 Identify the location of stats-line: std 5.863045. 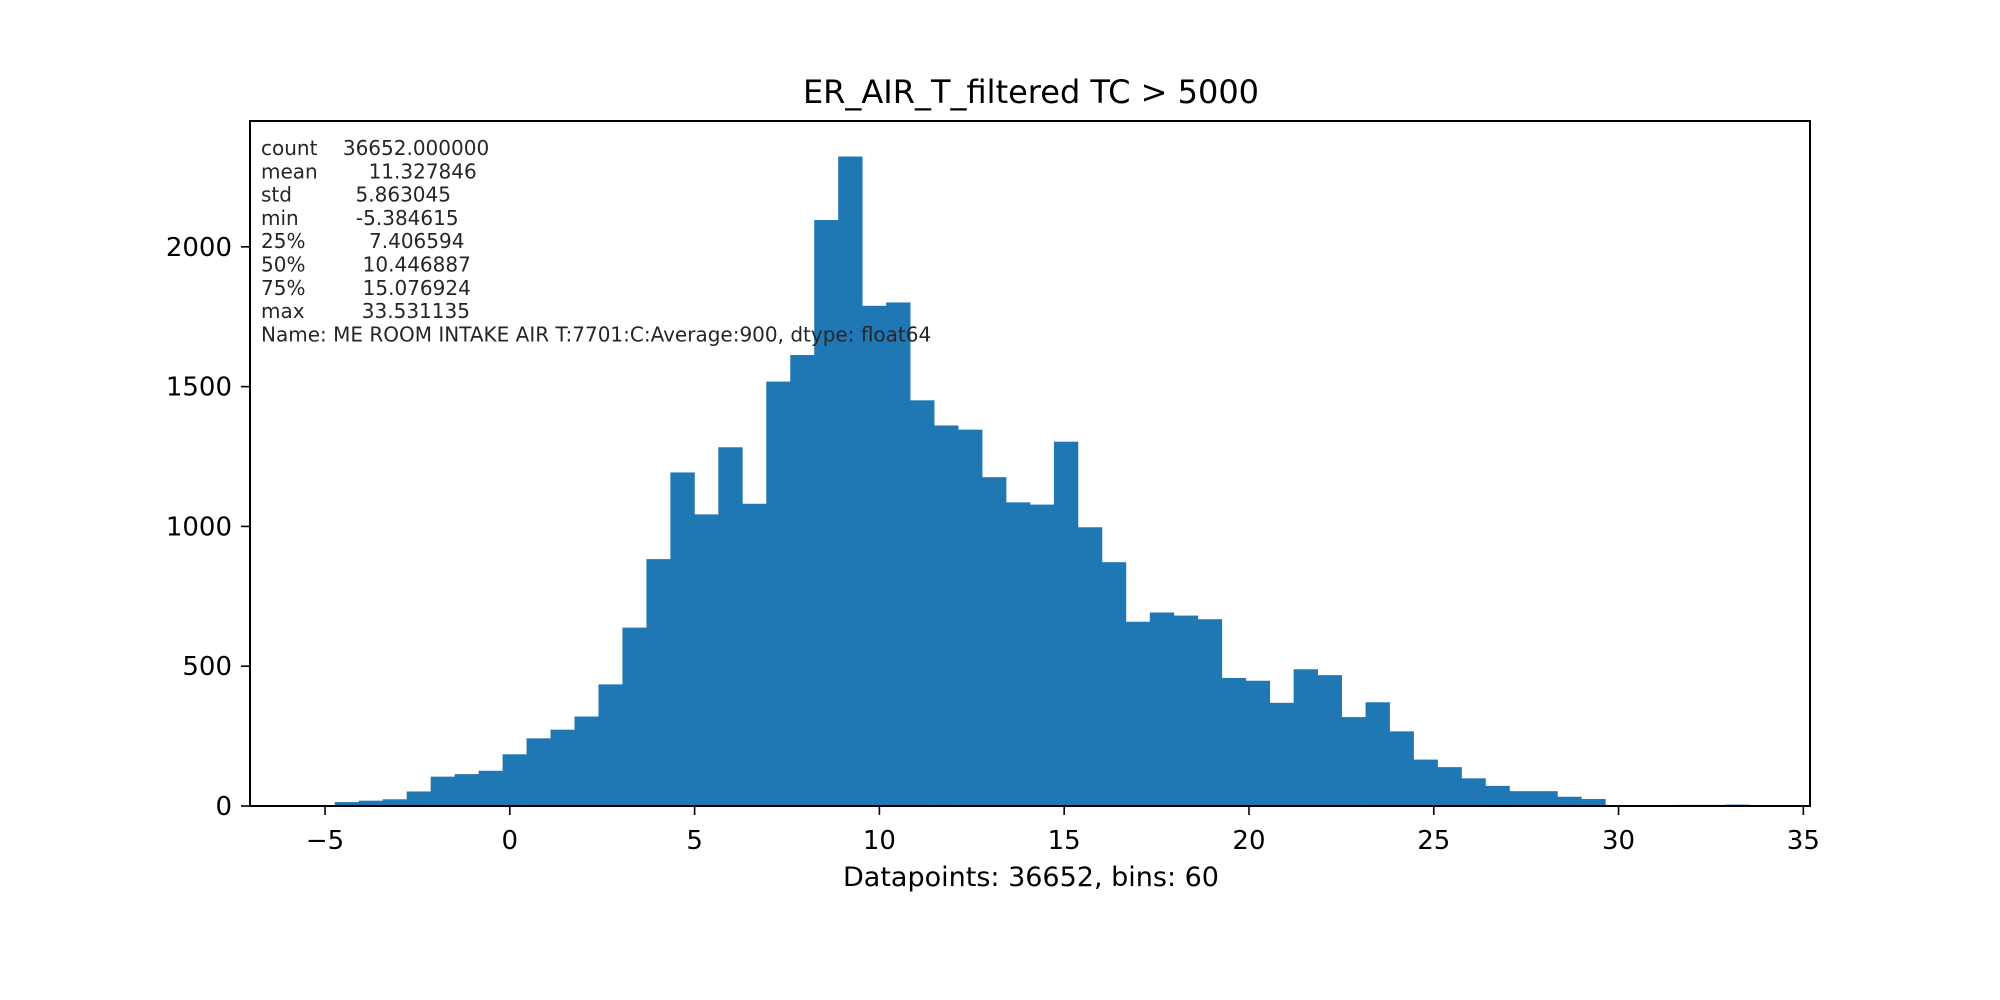
(356, 195).